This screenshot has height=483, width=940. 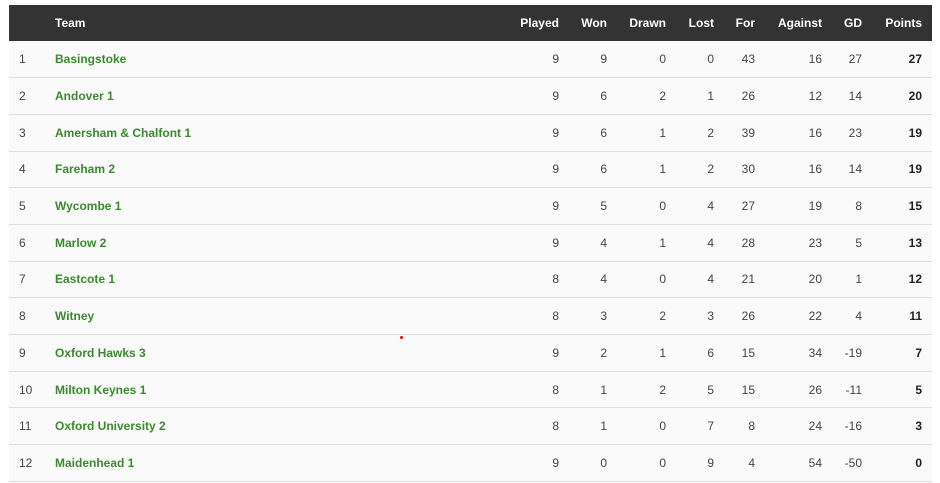 What do you see at coordinates (710, 352) in the screenshot?
I see `cell-lost: 6` at bounding box center [710, 352].